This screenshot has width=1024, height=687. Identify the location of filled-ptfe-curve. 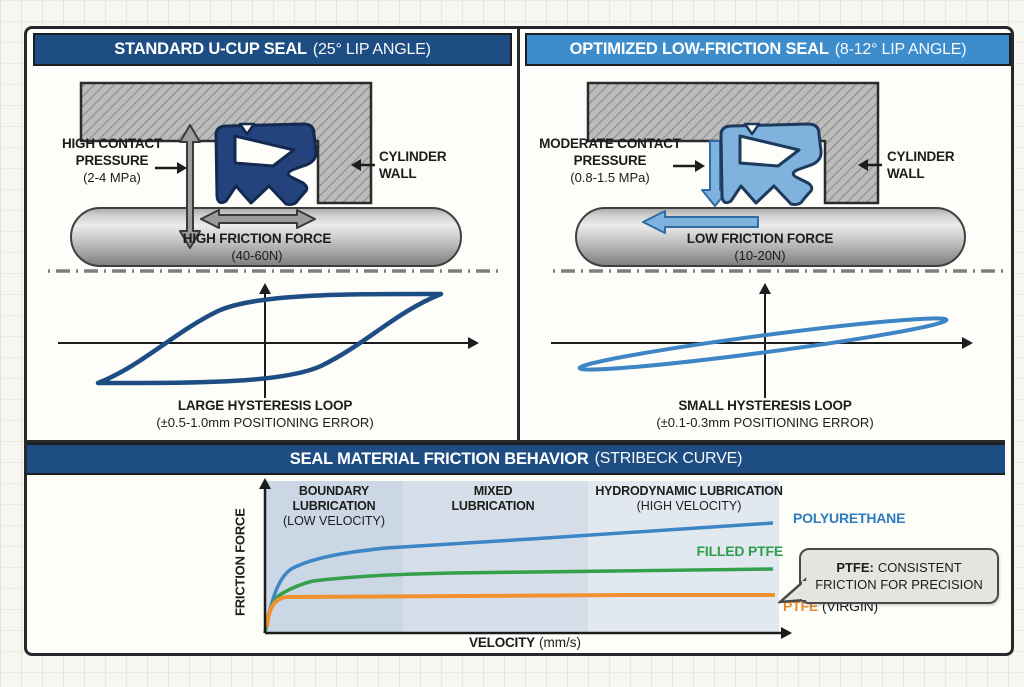
(518, 600).